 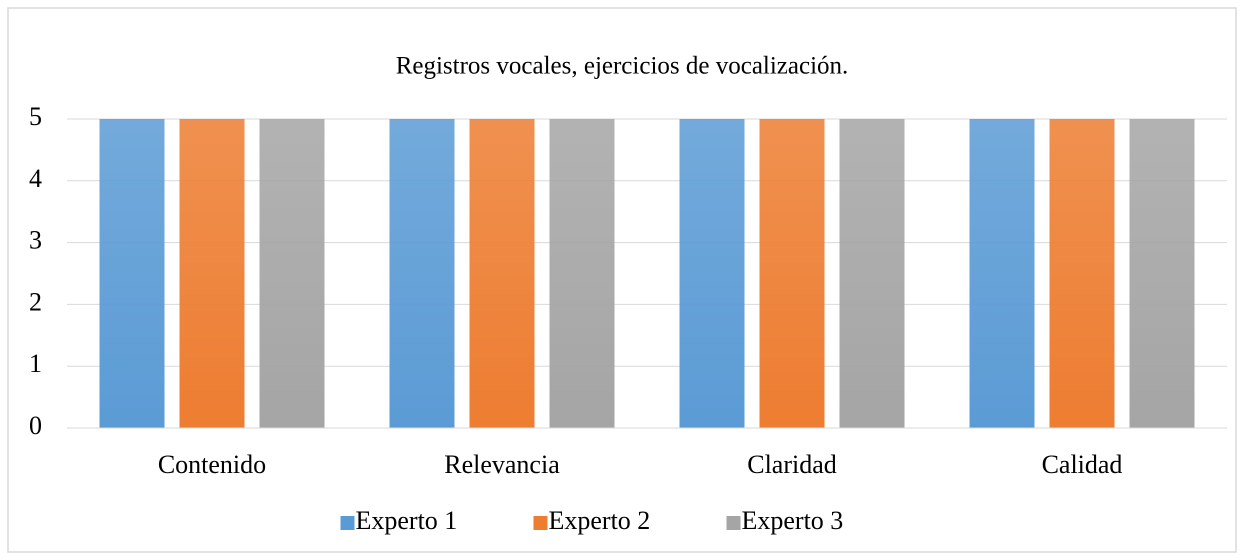 What do you see at coordinates (793, 520) in the screenshot?
I see `legend-label: Experto 3` at bounding box center [793, 520].